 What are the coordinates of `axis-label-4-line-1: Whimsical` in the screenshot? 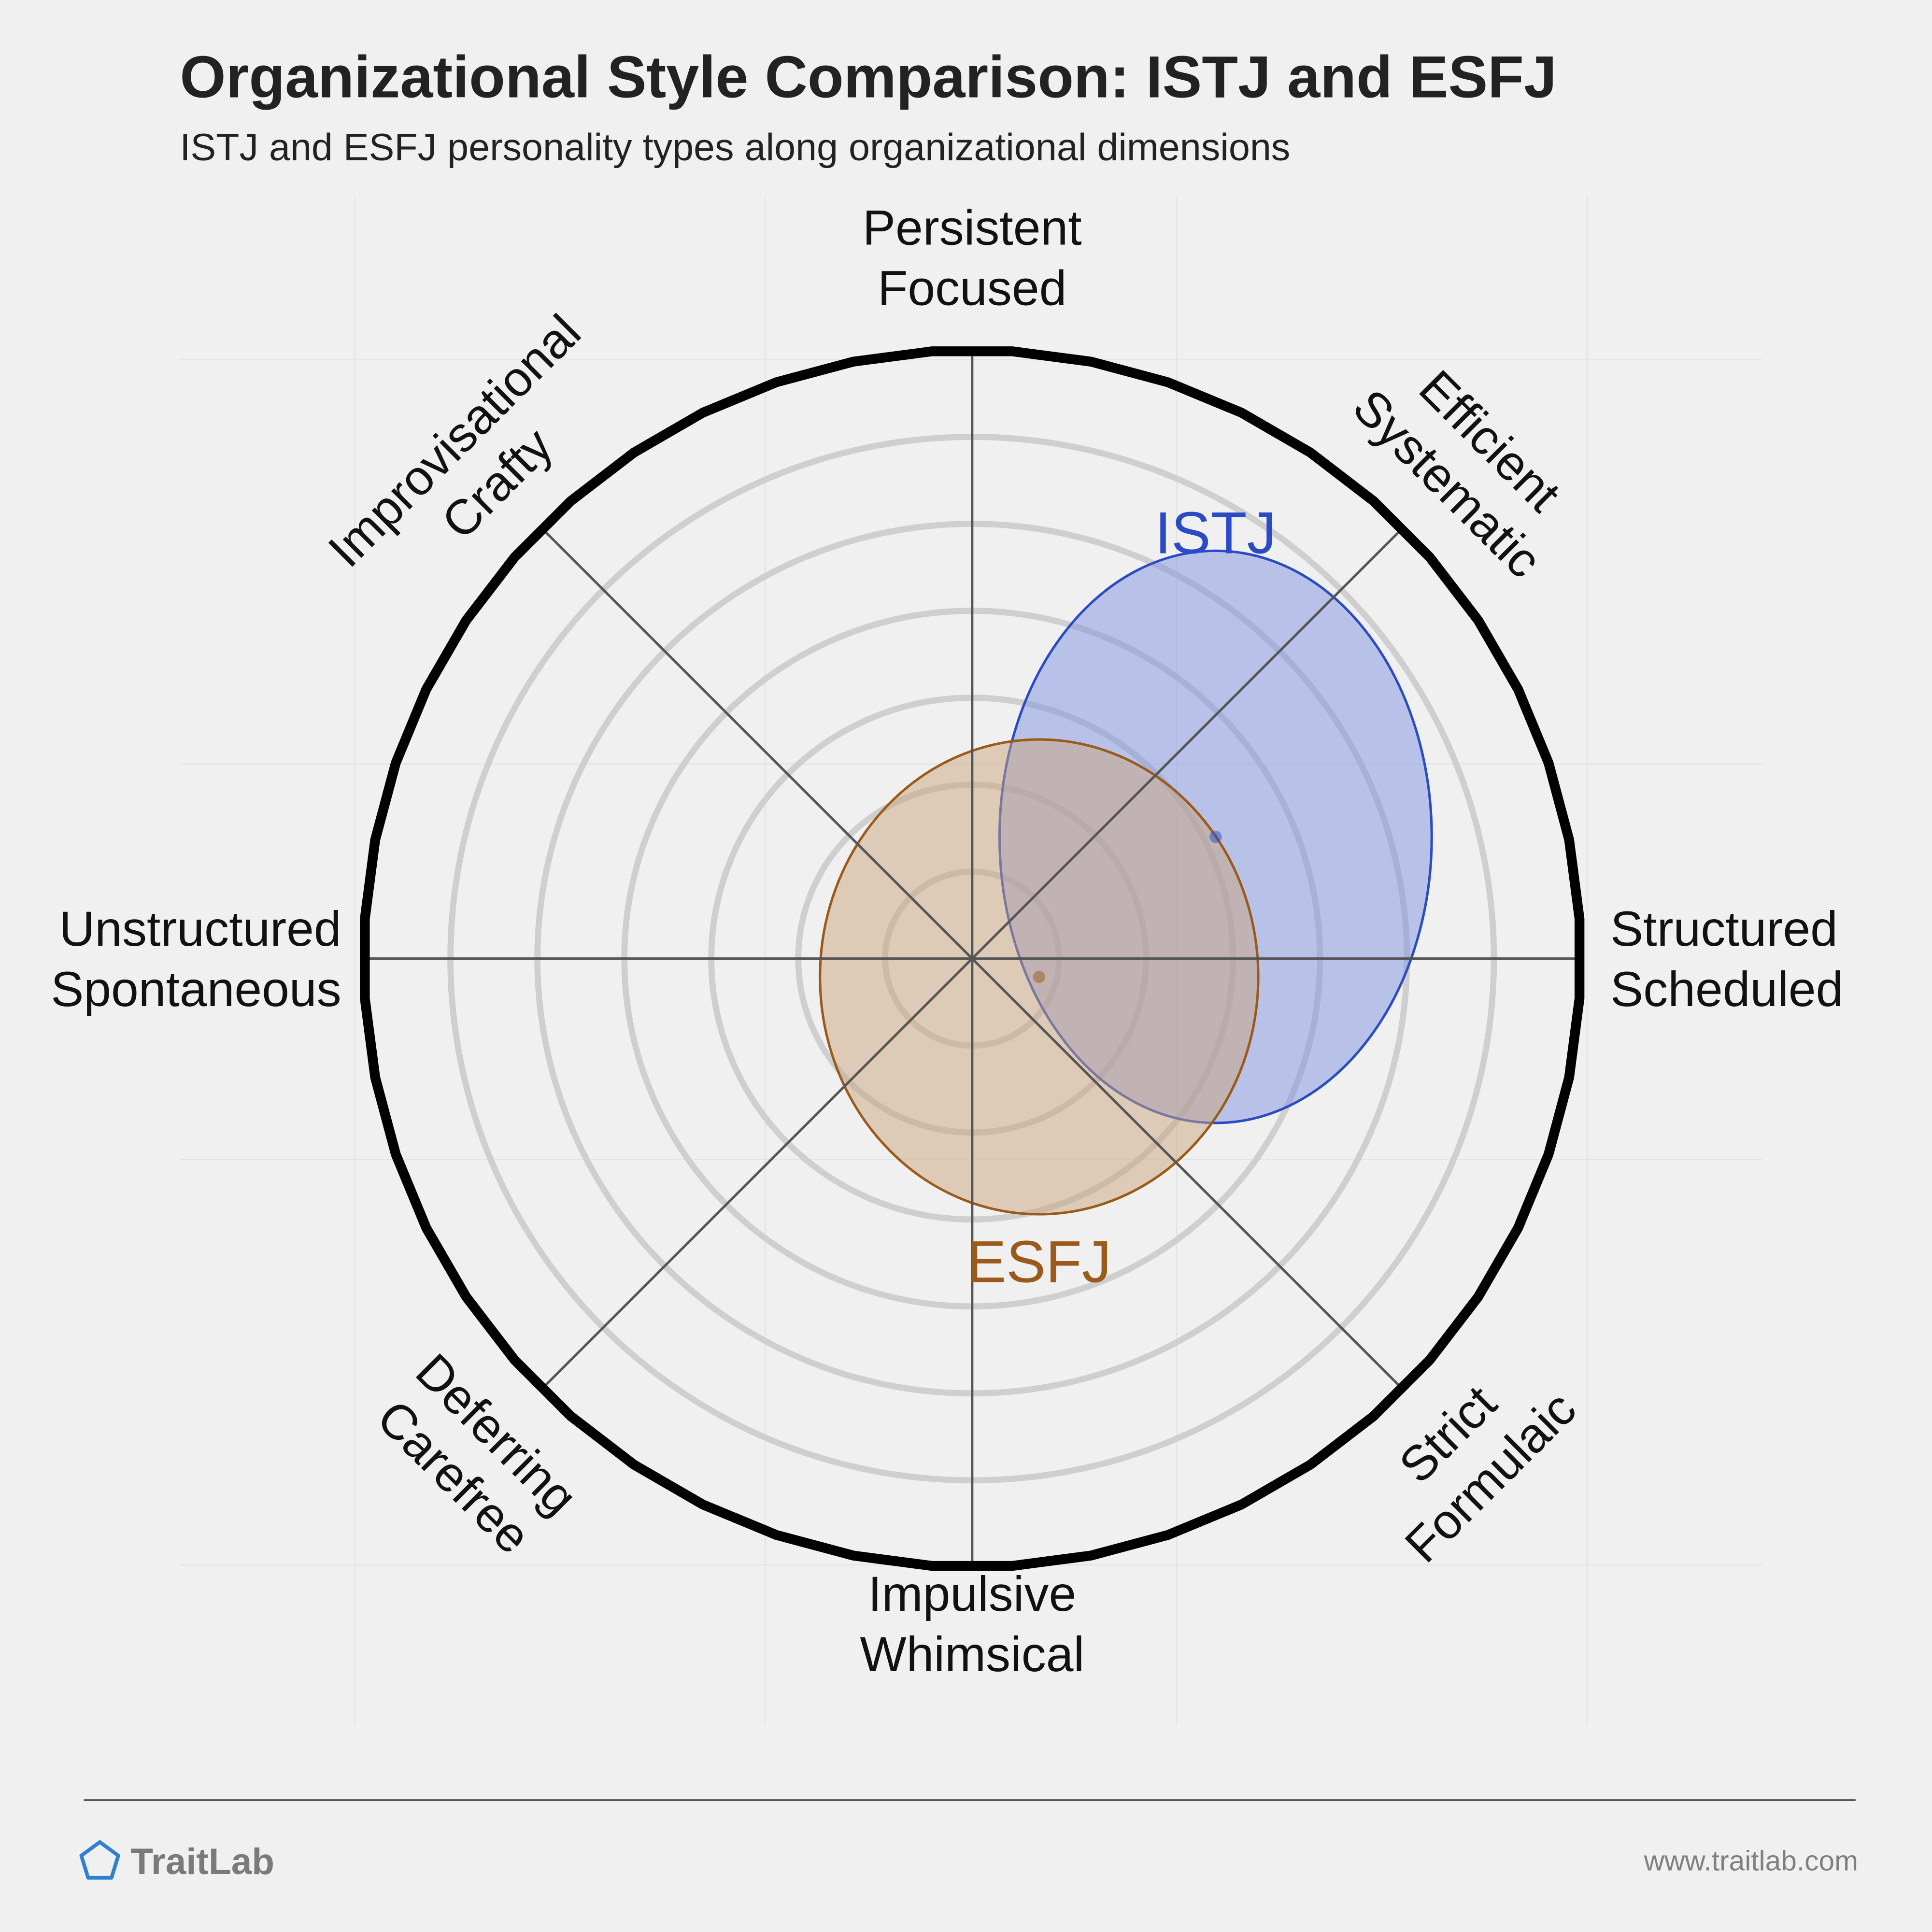 It's located at (972, 1654).